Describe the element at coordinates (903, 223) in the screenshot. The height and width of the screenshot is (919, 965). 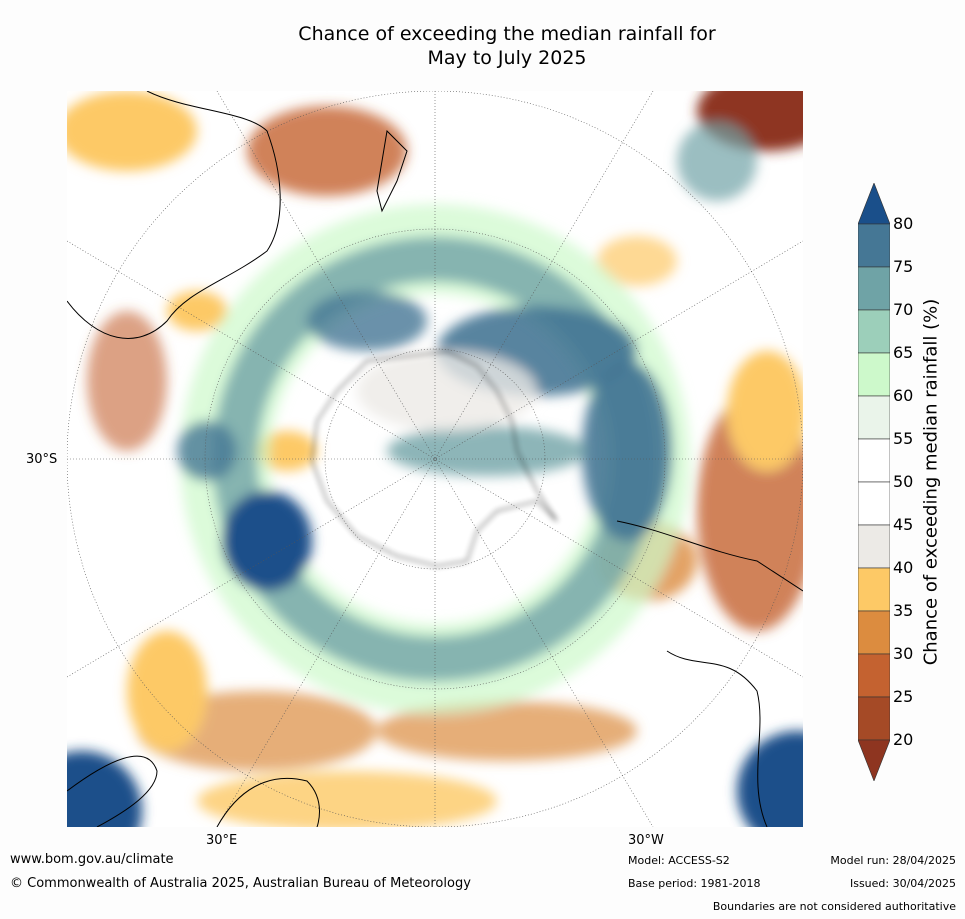
I see `colorbar-tick-label: 80` at that location.